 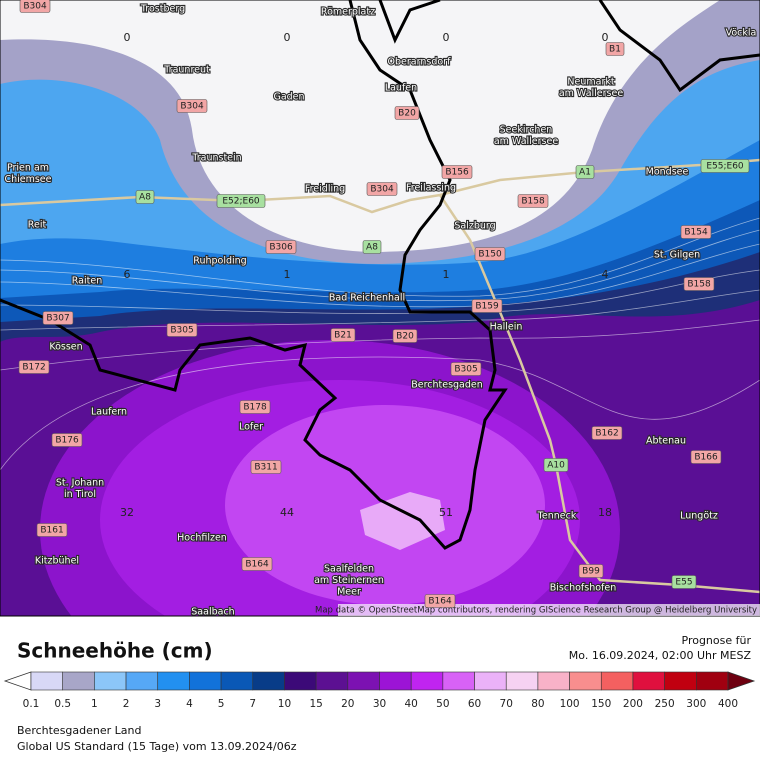 I want to click on place-label: Bad Reichenhall, so click(x=367, y=298).